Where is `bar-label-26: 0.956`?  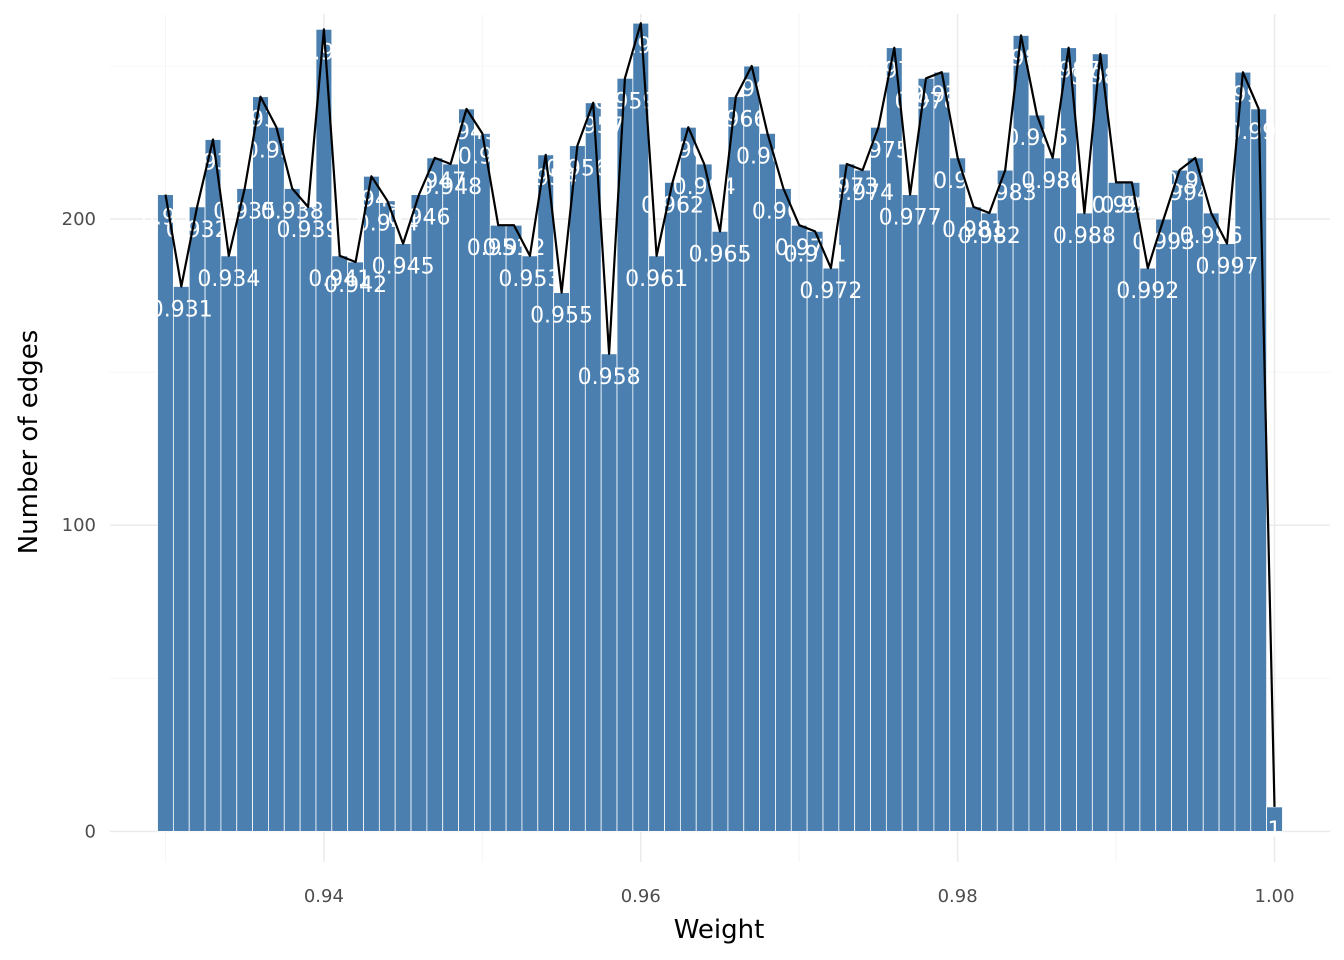 bar-label-26: 0.956 is located at coordinates (577, 169).